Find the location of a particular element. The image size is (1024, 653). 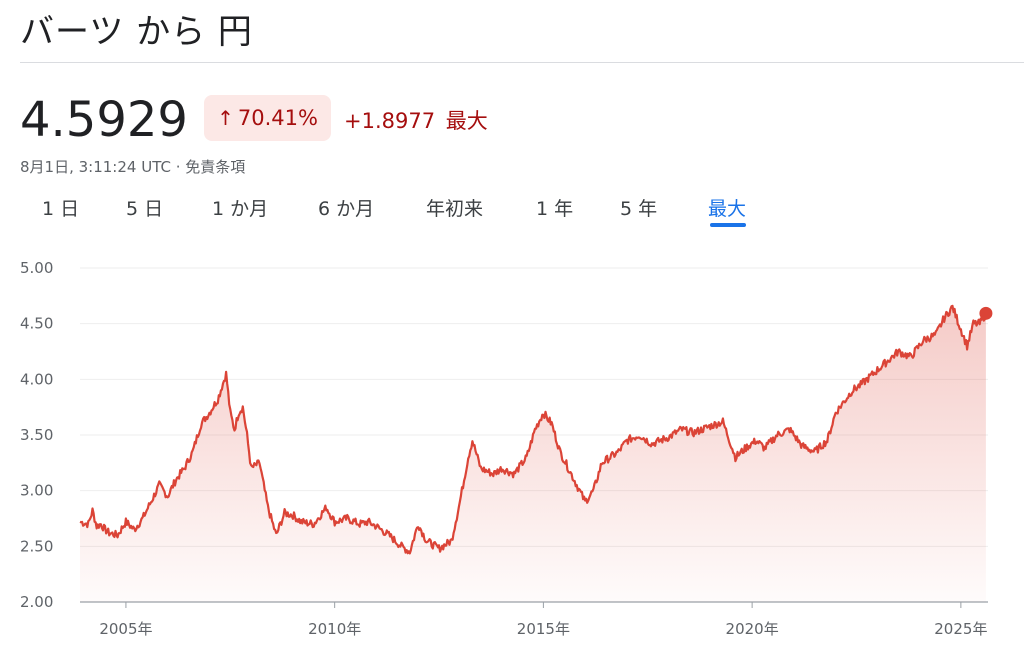

tab-1-day: 1 日 is located at coordinates (61, 209).